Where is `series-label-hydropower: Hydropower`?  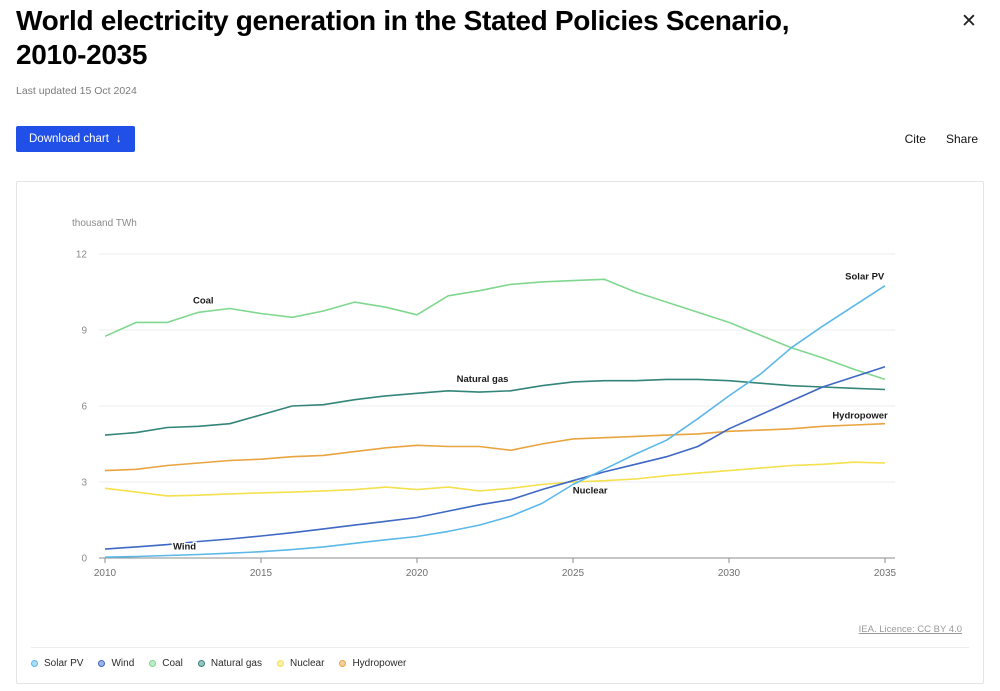 series-label-hydropower: Hydropower is located at coordinates (860, 416).